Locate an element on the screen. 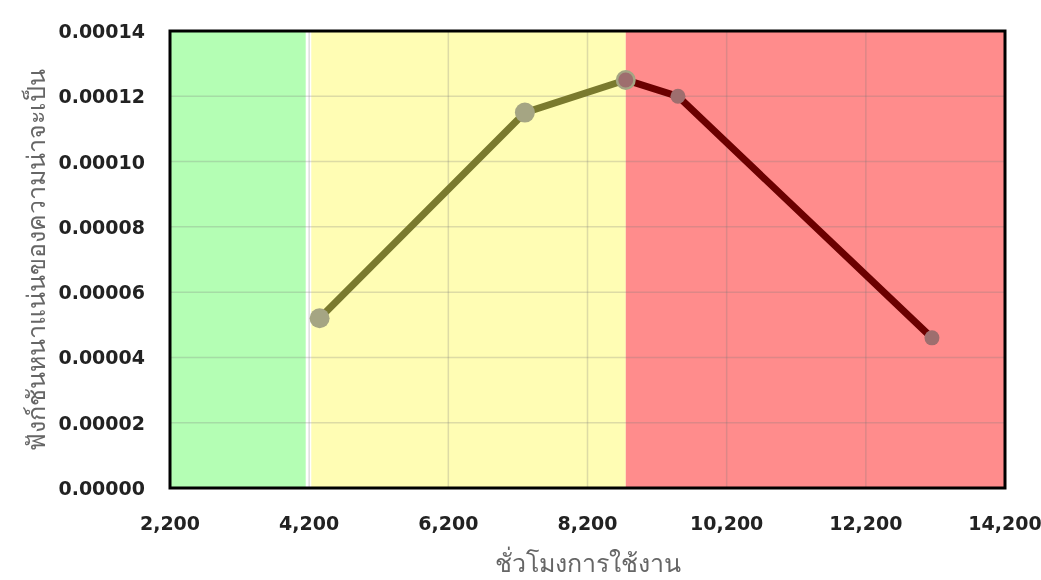  x-axis-title: ชั่วโมงการใช้งาน is located at coordinates (587, 562).